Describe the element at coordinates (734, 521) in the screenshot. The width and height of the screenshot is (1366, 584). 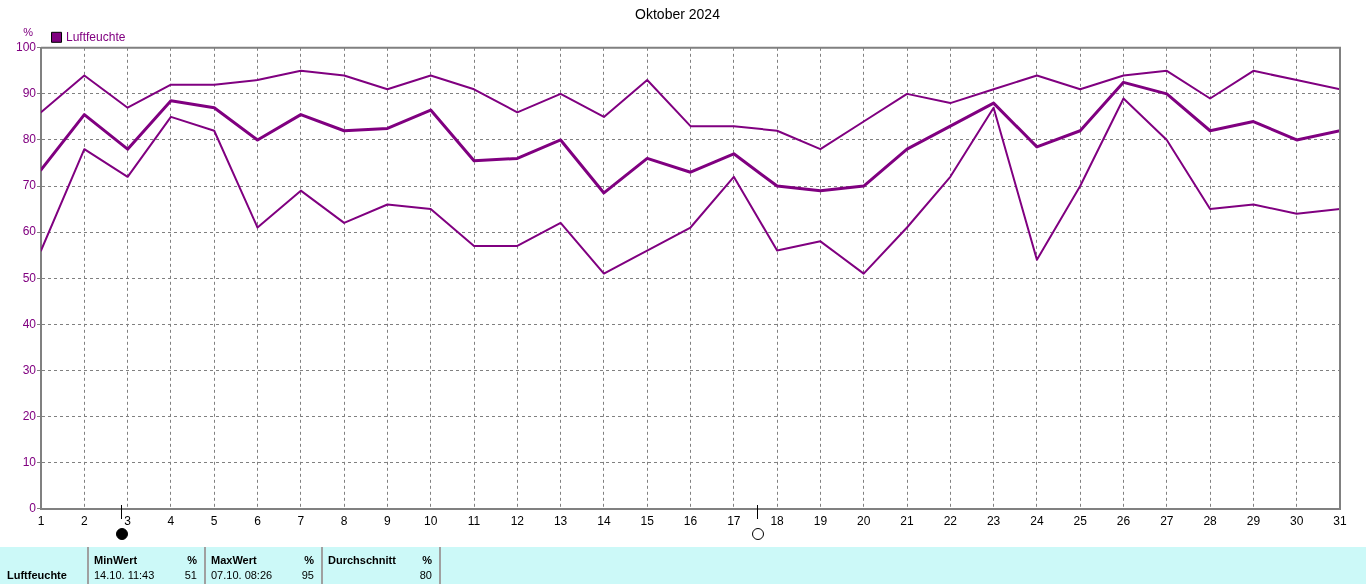
I see `x-tick-label: 17` at that location.